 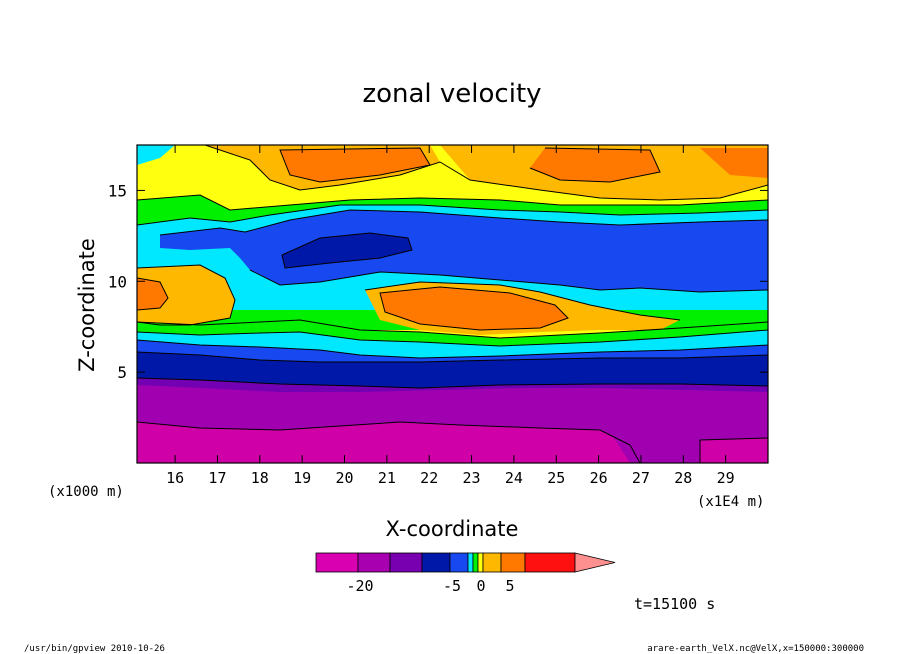 I want to click on colorbar, so click(x=465, y=562).